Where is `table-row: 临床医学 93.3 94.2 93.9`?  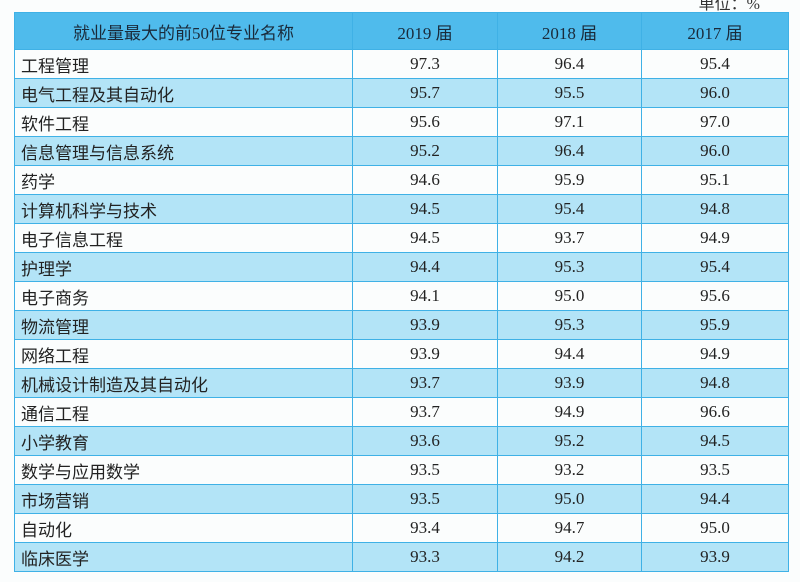
table-row: 临床医学 93.3 94.2 93.9 is located at coordinates (401, 557).